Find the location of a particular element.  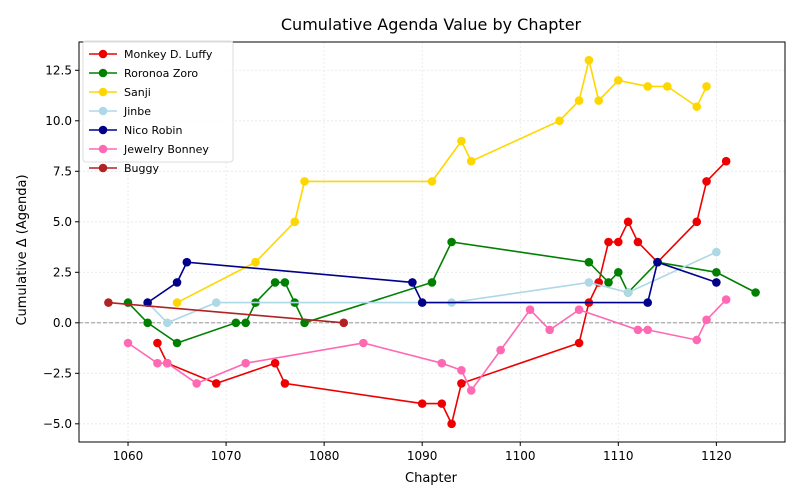

y-tick-label: 7.5 is located at coordinates (62, 171).